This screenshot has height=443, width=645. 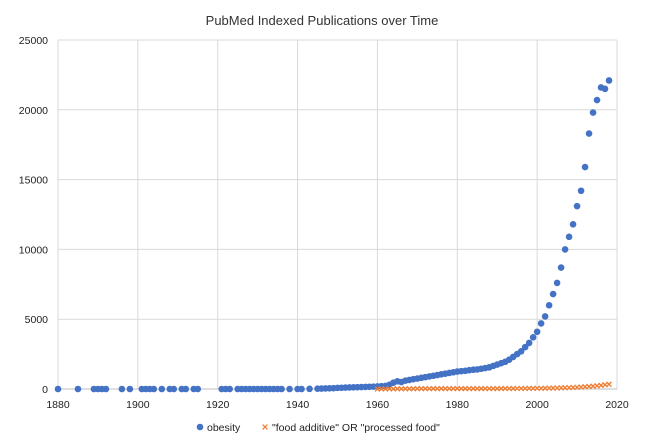 I want to click on x-tick-label: 2000, so click(x=537, y=405).